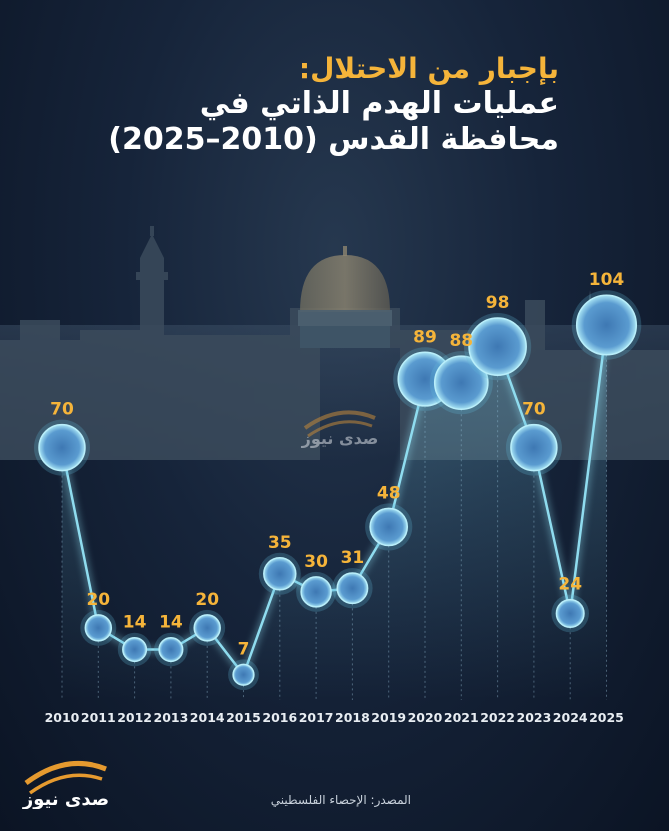 This screenshot has height=831, width=669. Describe the element at coordinates (461, 341) in the screenshot. I see `data-label-2021: 88` at that location.